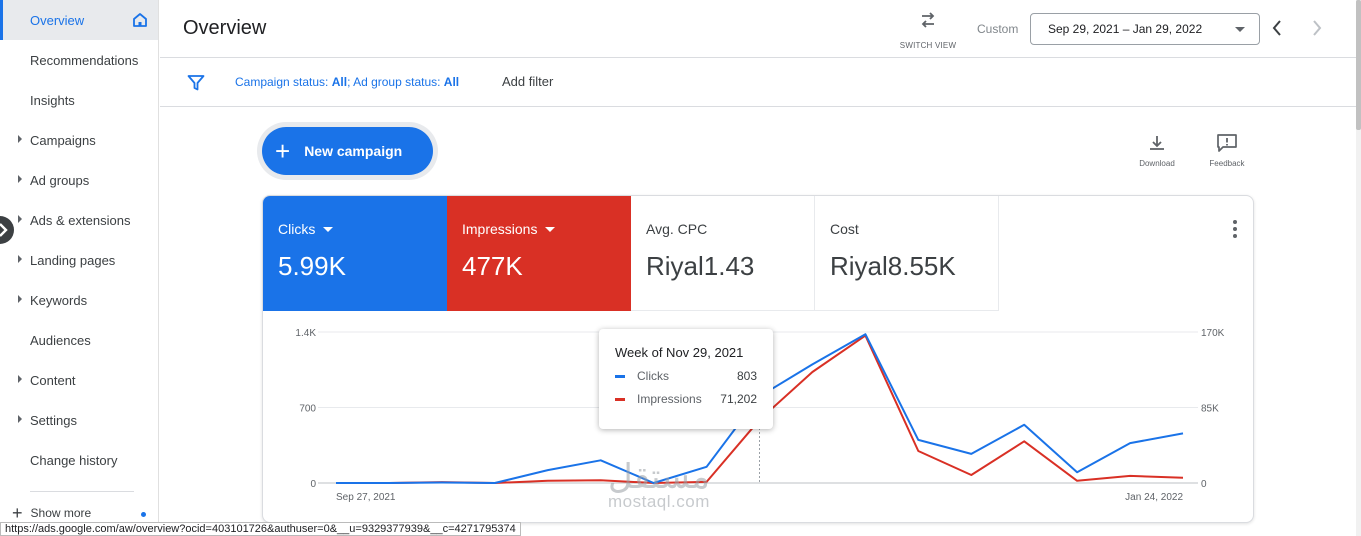 Image resolution: width=1361 pixels, height=536 pixels. Describe the element at coordinates (79, 100) in the screenshot. I see `sidebar-item-insights: Insights` at that location.